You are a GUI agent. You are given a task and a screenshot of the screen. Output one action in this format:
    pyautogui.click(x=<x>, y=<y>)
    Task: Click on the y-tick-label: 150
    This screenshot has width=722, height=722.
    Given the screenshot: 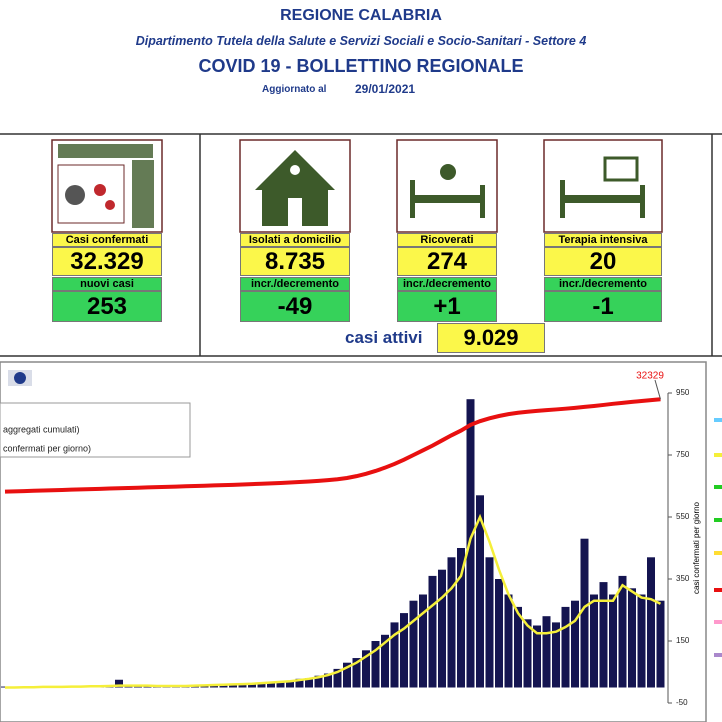 What is the action you would take?
    pyautogui.click(x=683, y=640)
    